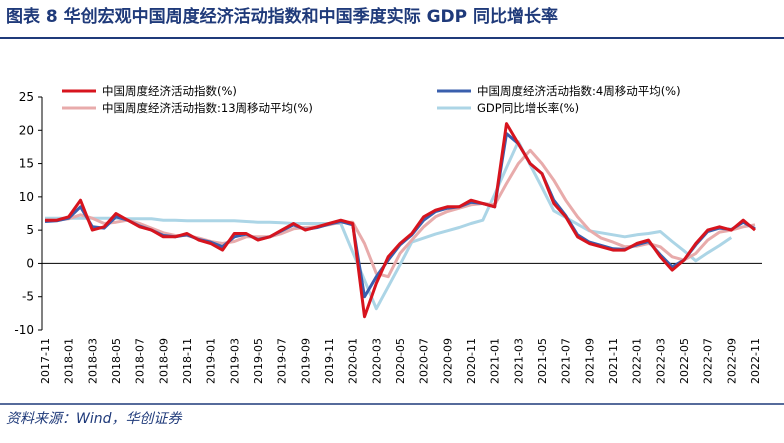 This screenshot has height=443, width=784. Describe the element at coordinates (589, 361) in the screenshot. I see `x-tick-label: 2021-09` at that location.